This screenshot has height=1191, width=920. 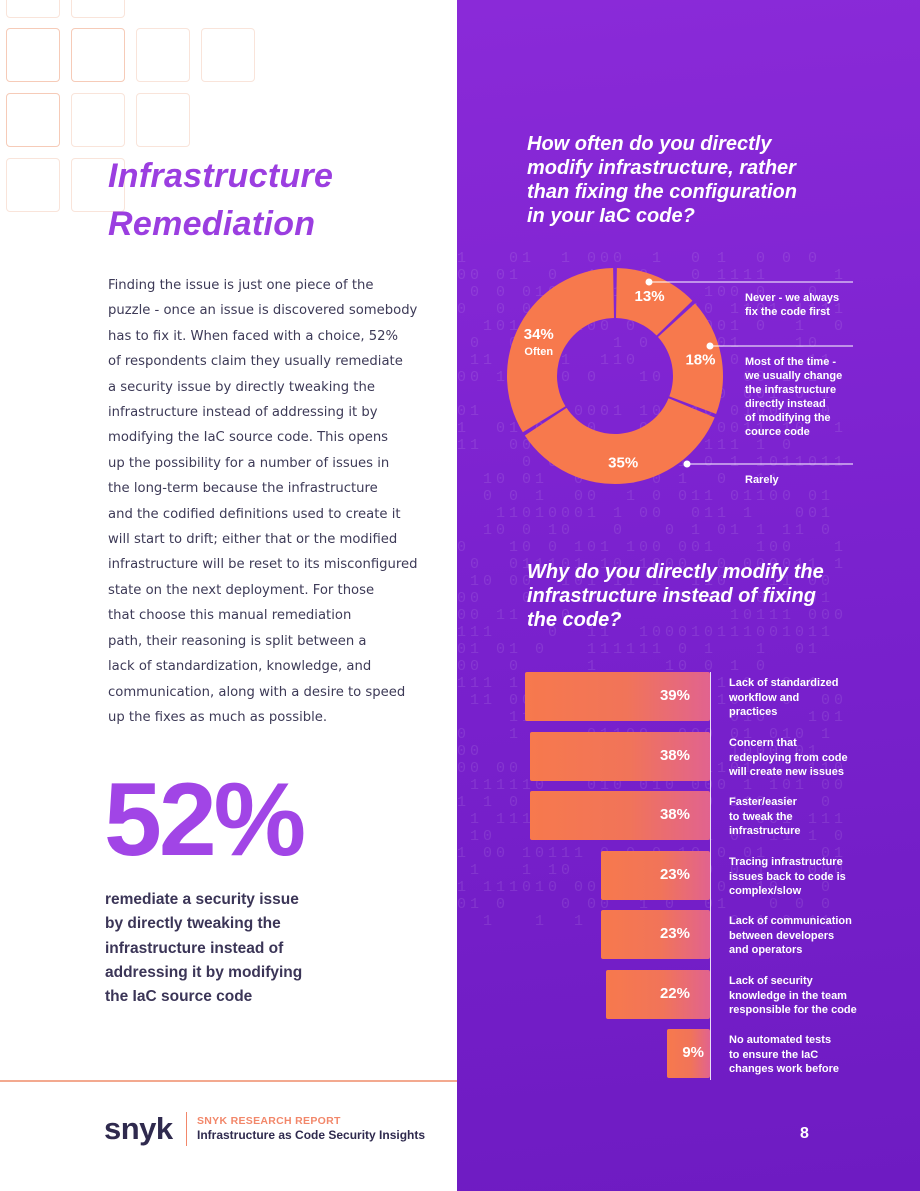 What do you see at coordinates (790, 921) in the screenshot?
I see `bar-category-label-line: Lack of communication` at bounding box center [790, 921].